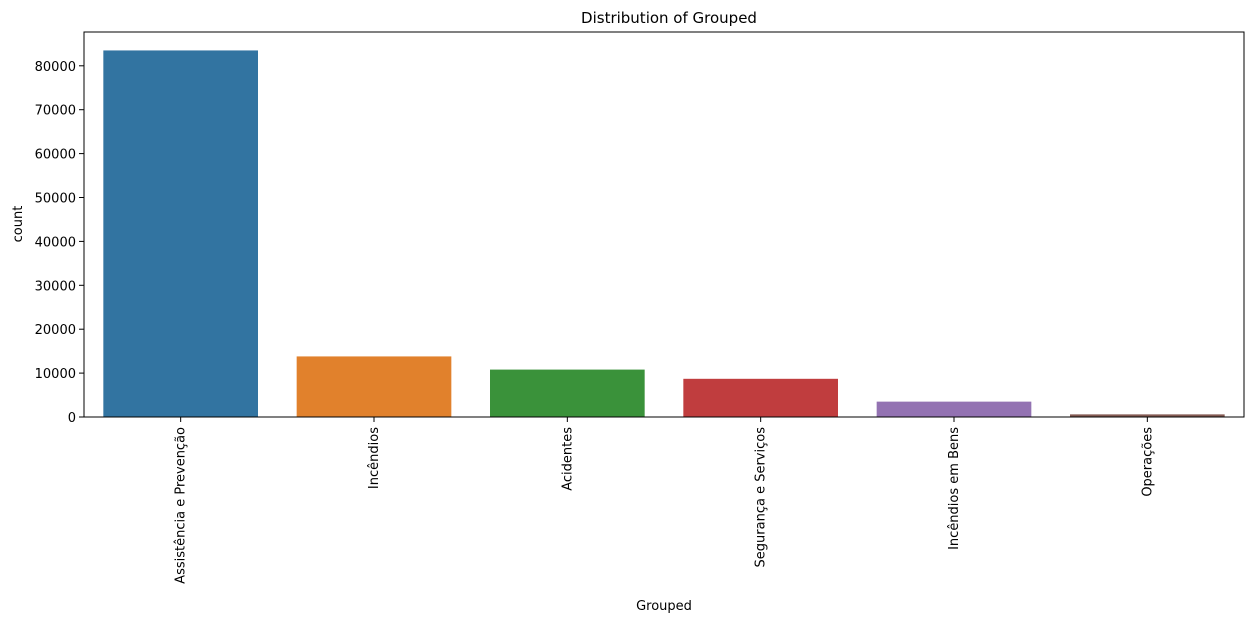  I want to click on y-tick-label: 10000, so click(55, 374).